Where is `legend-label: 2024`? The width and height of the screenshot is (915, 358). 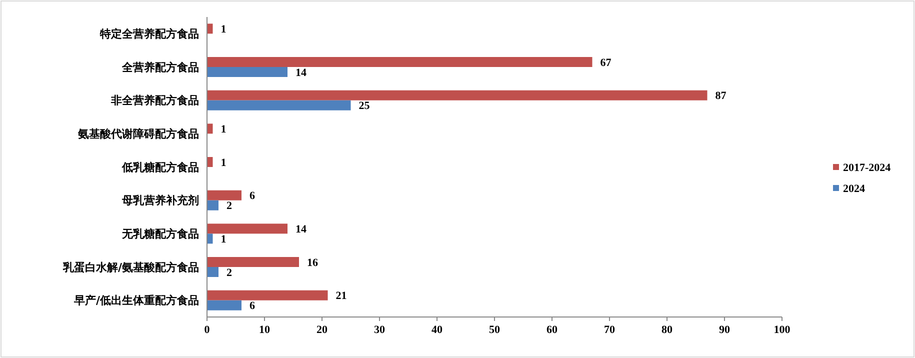 legend-label: 2024 is located at coordinates (854, 188).